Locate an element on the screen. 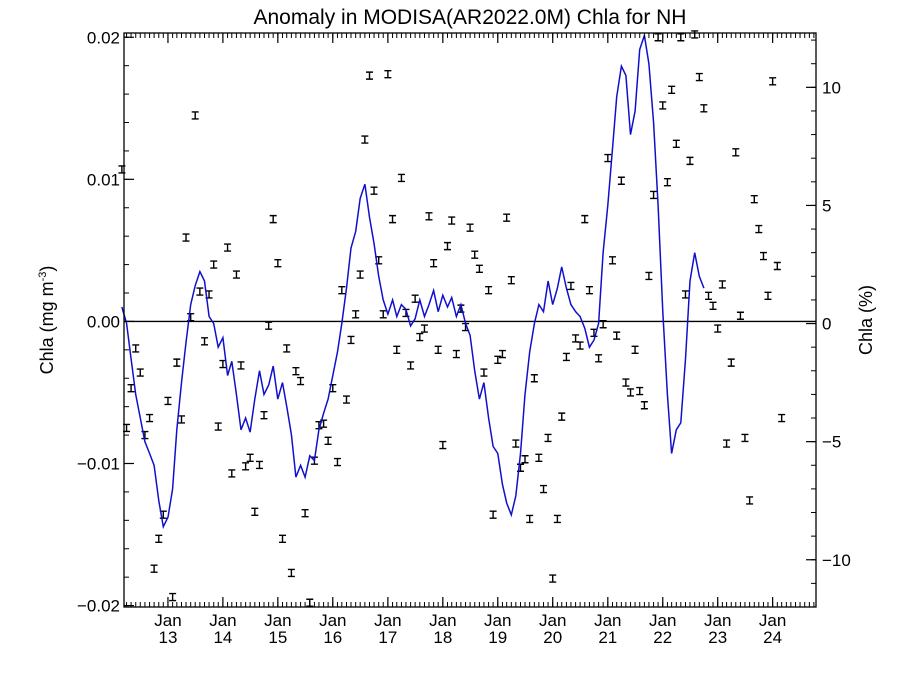  x-tick-year-label: 24 is located at coordinates (772, 637).